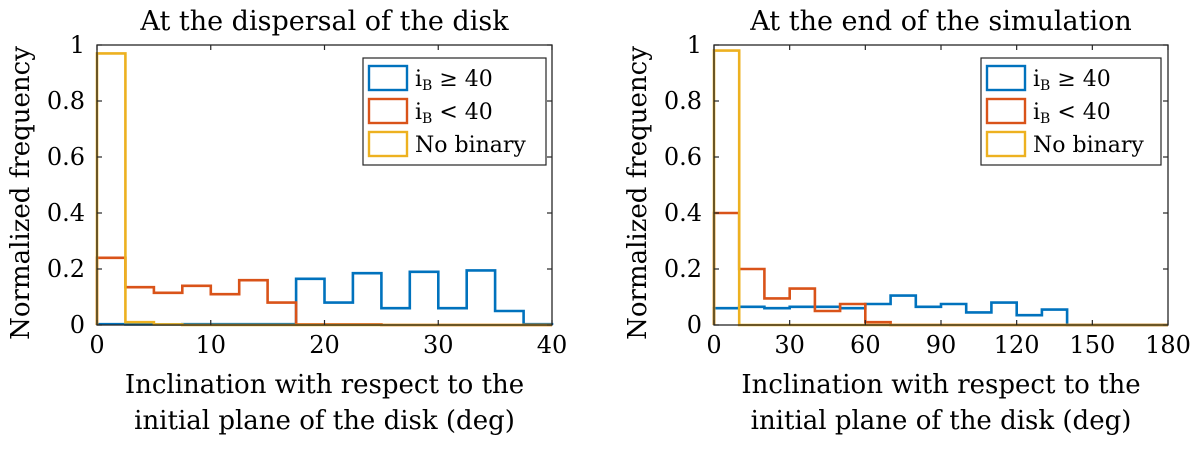 This screenshot has width=1200, height=455. Describe the element at coordinates (324, 21) in the screenshot. I see `chart-title: At the dispersal of the disk` at that location.